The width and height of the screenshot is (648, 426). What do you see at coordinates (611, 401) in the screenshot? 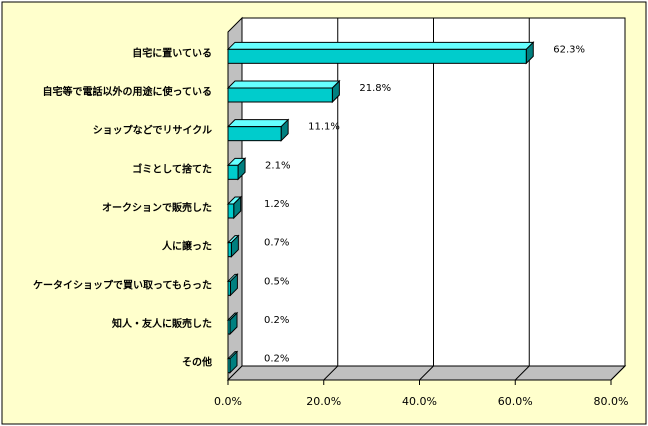
I see `x-tick-label: 80.0%` at bounding box center [611, 401].